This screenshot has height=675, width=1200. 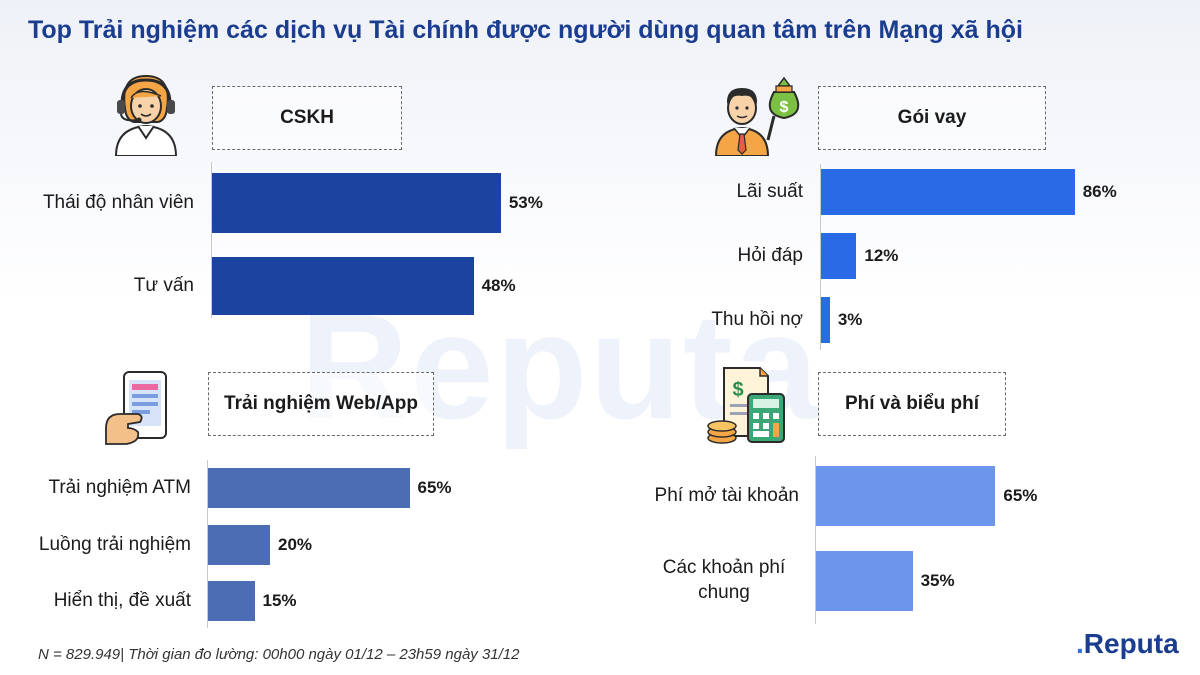 I want to click on data-label: 12%, so click(x=881, y=255).